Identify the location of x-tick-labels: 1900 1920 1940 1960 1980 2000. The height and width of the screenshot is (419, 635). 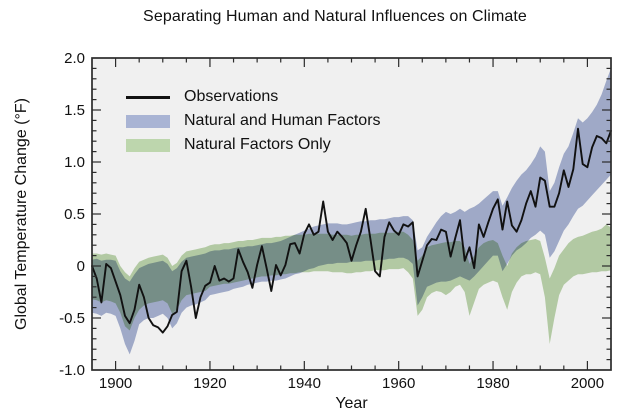
(351, 383).